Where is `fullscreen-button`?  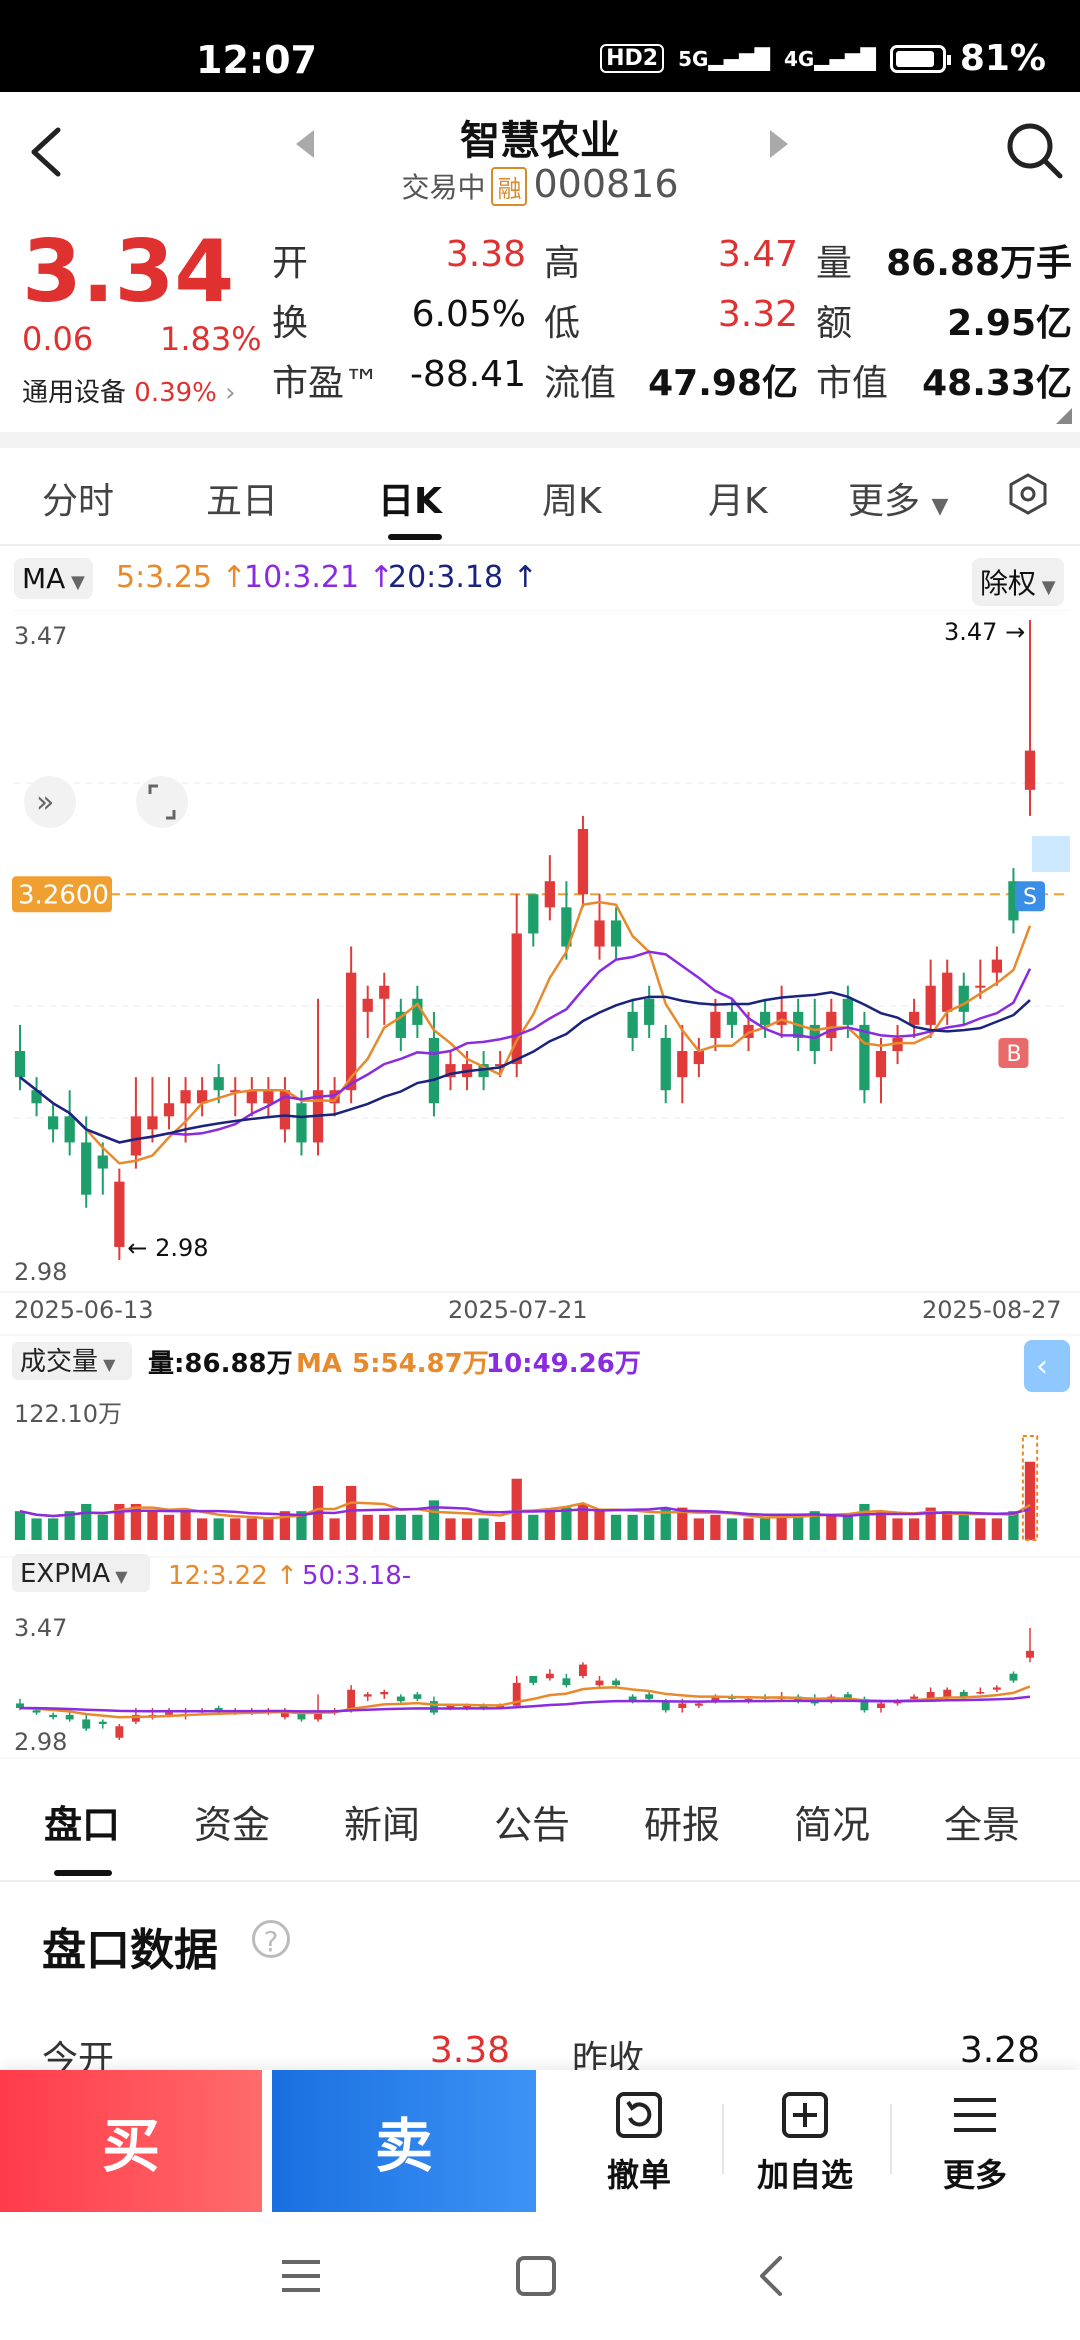 fullscreen-button is located at coordinates (162, 802).